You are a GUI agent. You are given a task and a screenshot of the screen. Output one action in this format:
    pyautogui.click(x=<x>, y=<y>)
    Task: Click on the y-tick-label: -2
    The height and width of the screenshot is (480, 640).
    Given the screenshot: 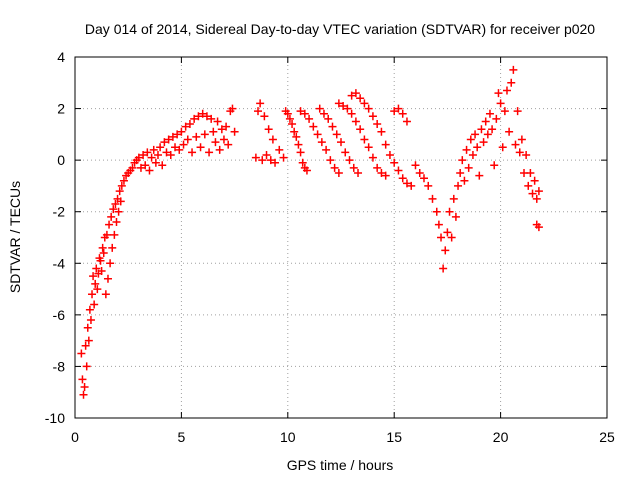 What is the action you would take?
    pyautogui.click(x=59, y=212)
    